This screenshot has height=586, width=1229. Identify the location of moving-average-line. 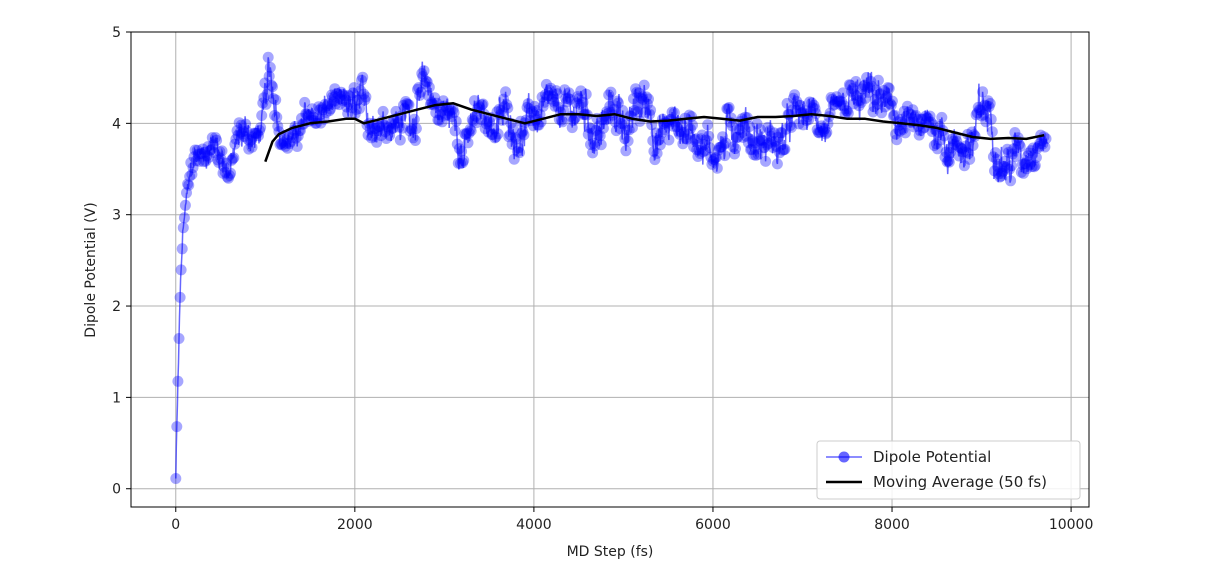
(654, 132).